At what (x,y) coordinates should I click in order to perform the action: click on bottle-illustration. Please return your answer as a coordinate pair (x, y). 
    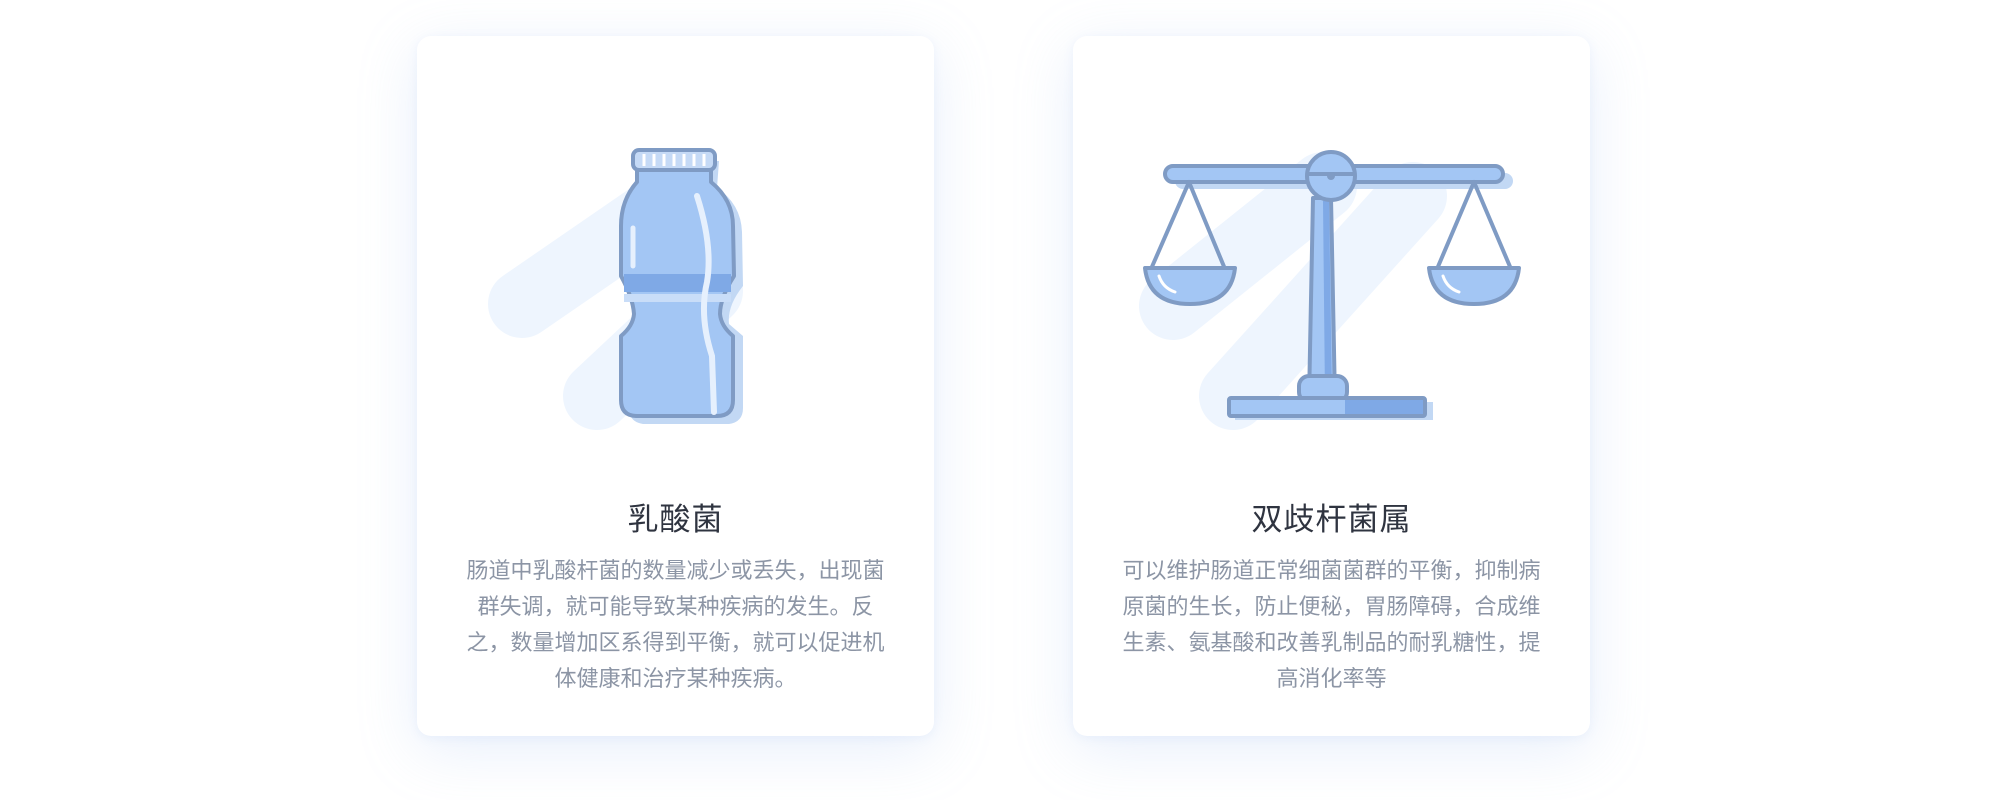
    Looking at the image, I should click on (615, 289).